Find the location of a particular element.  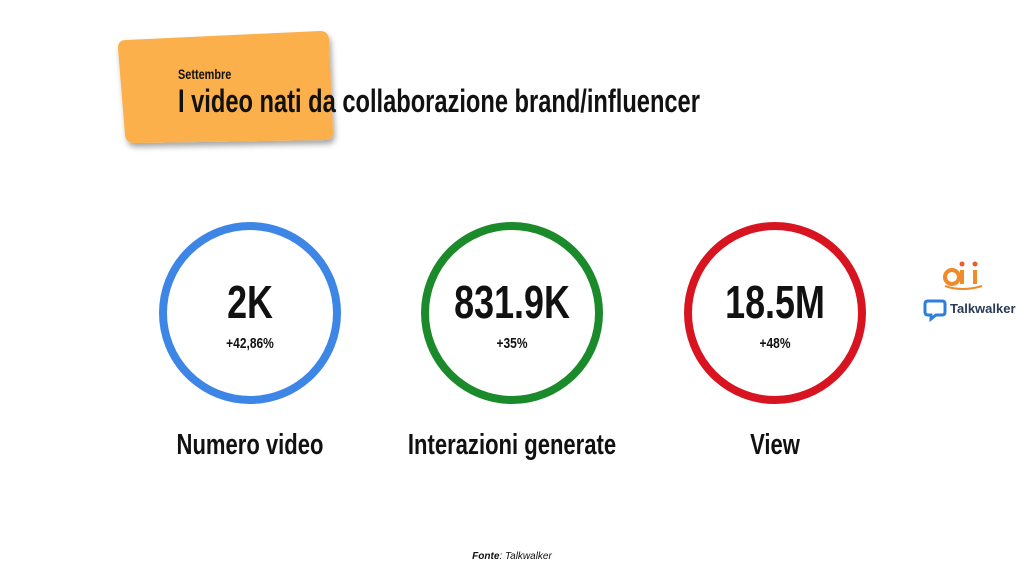

kpi-value: 831.9K is located at coordinates (512, 302).